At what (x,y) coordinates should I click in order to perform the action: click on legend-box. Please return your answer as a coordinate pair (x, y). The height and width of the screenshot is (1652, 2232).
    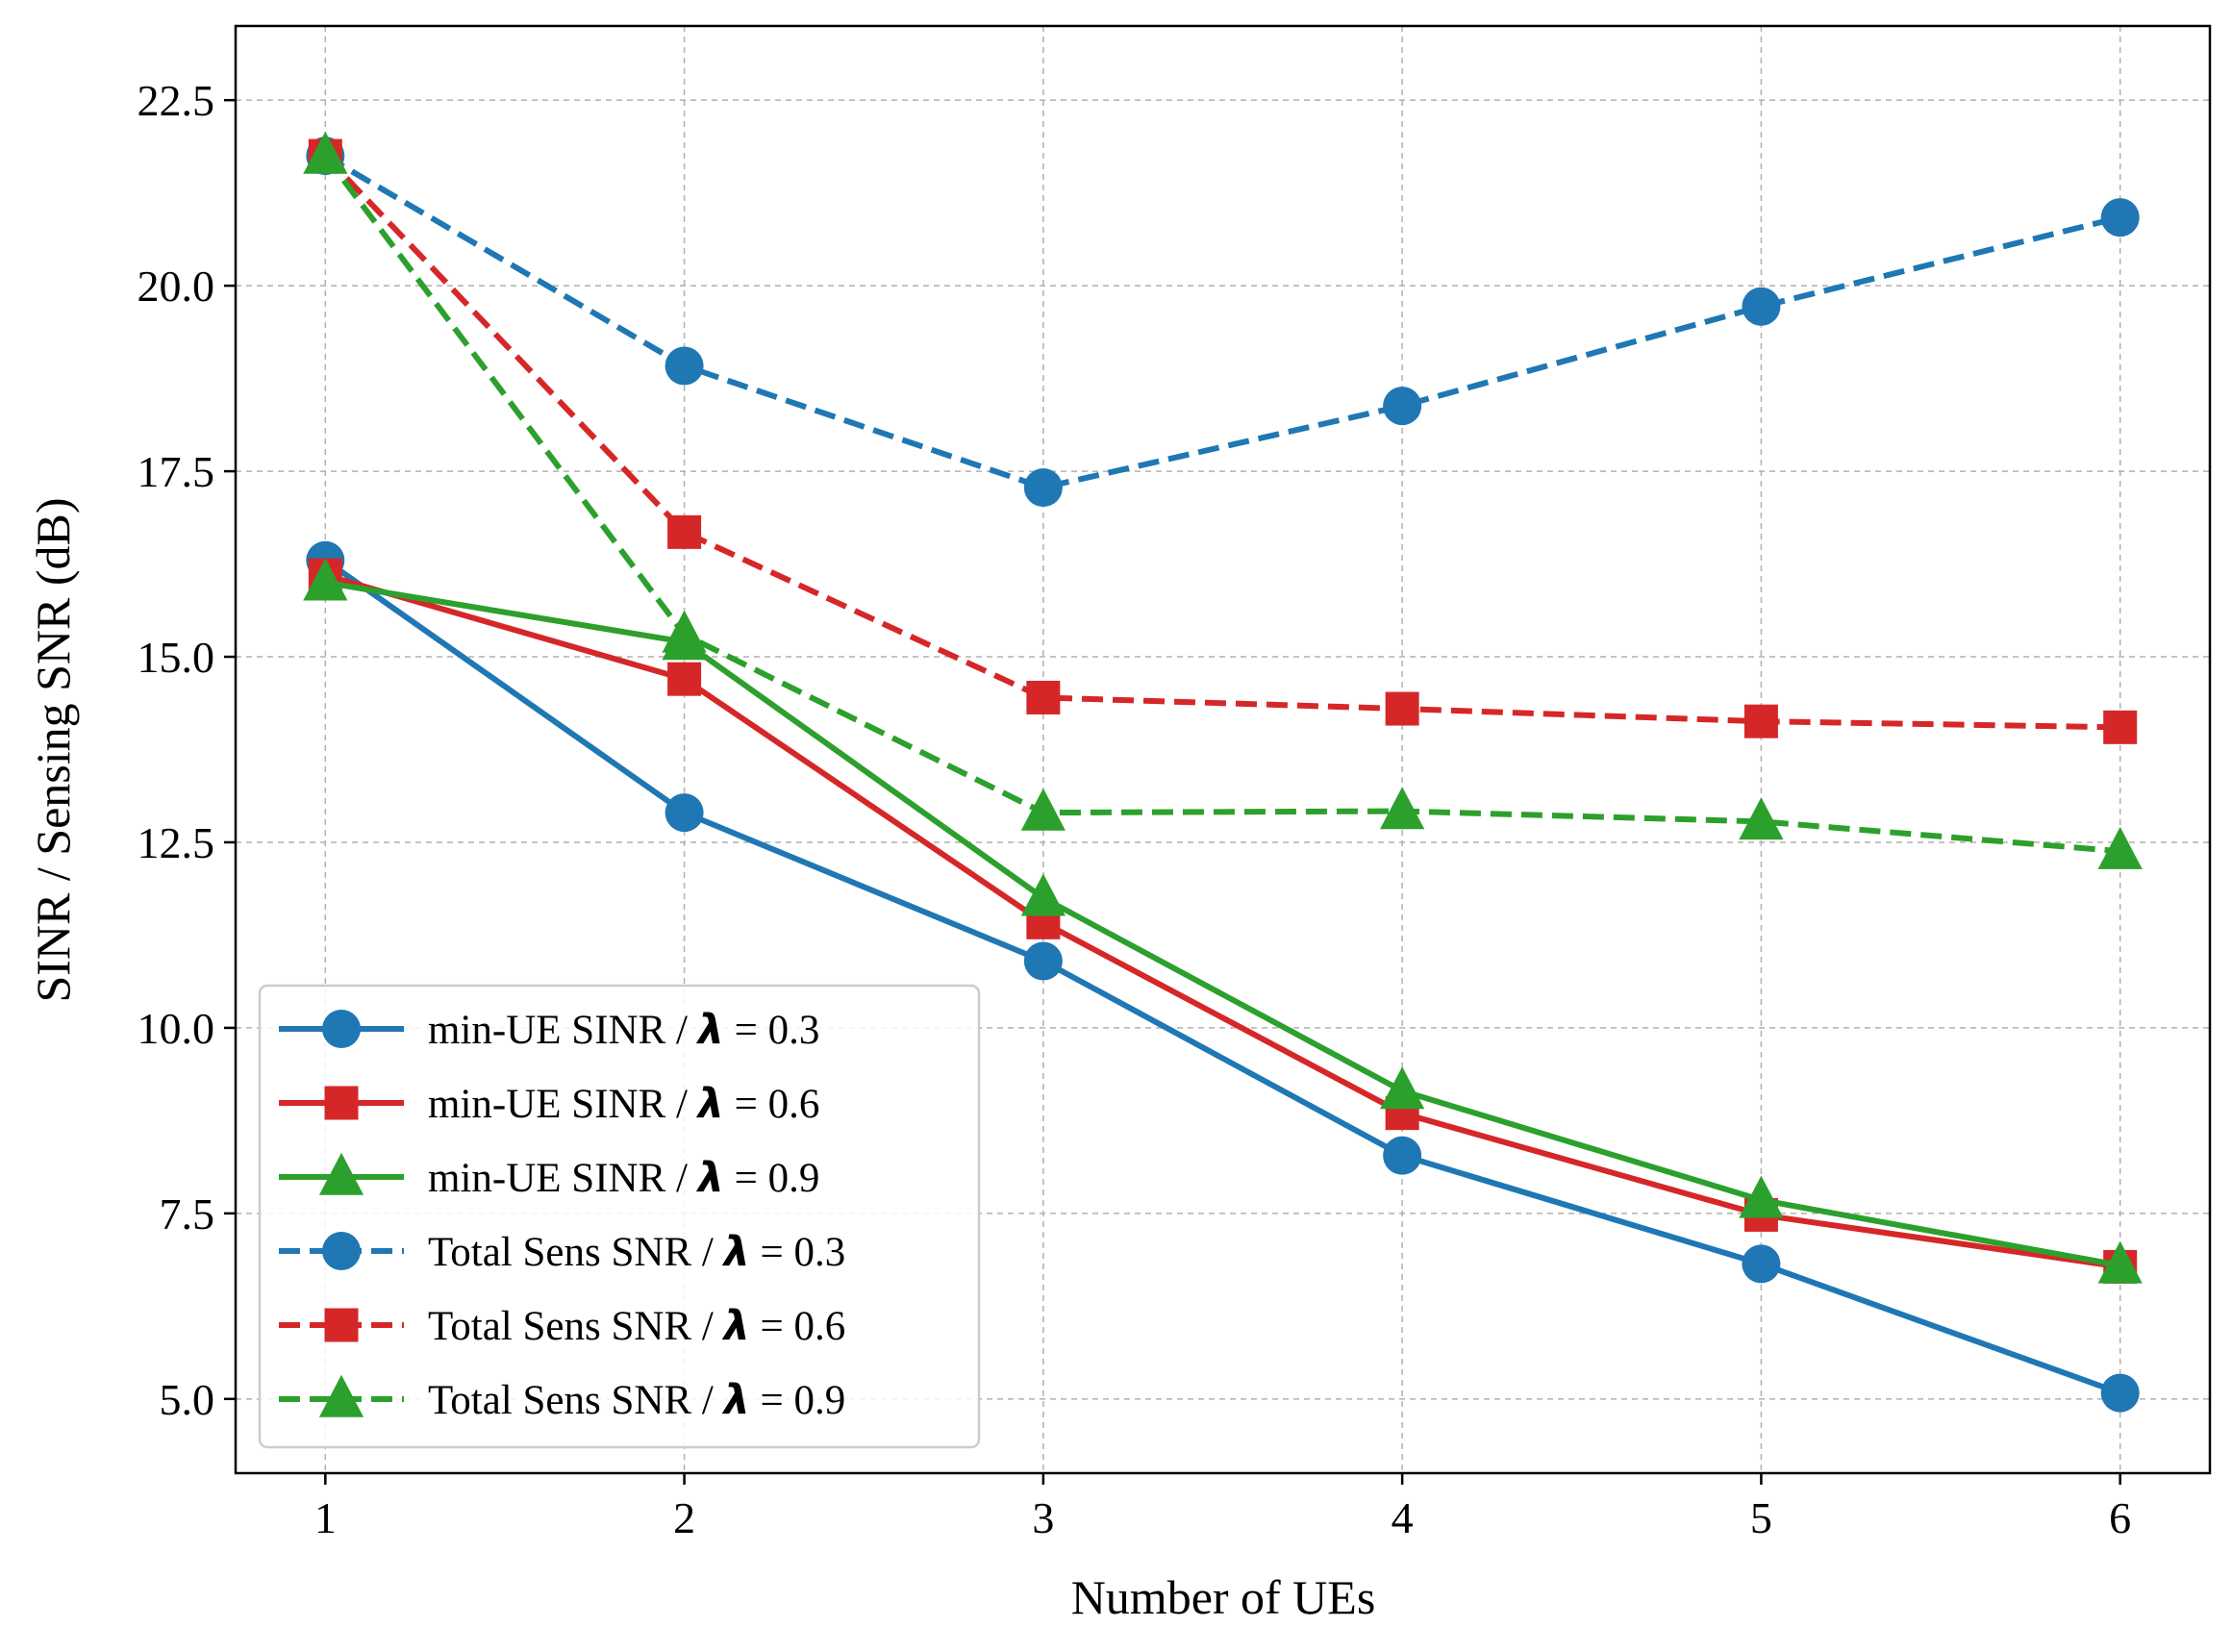
    Looking at the image, I should click on (619, 1216).